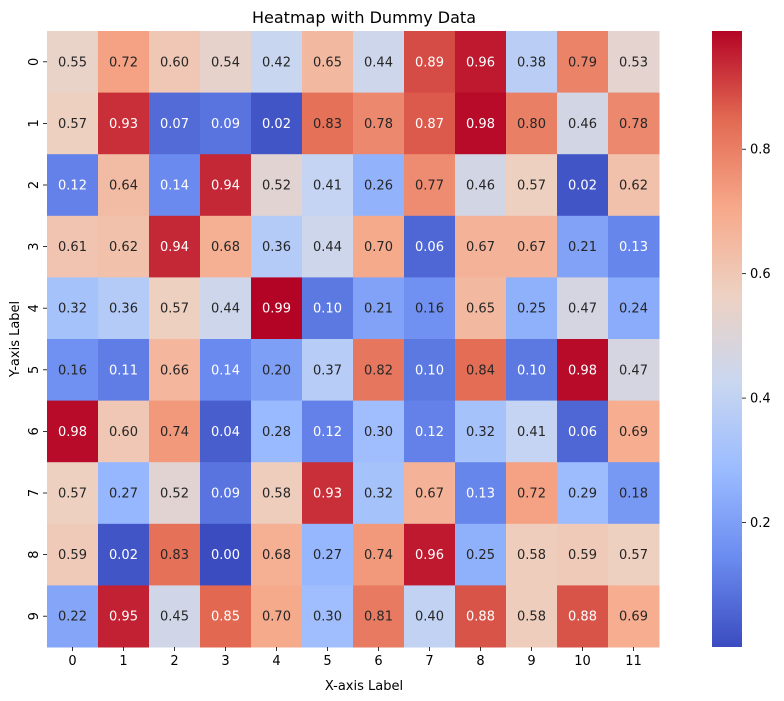 This screenshot has width=784, height=701. I want to click on cell-value-label: 0.72, so click(123, 62).